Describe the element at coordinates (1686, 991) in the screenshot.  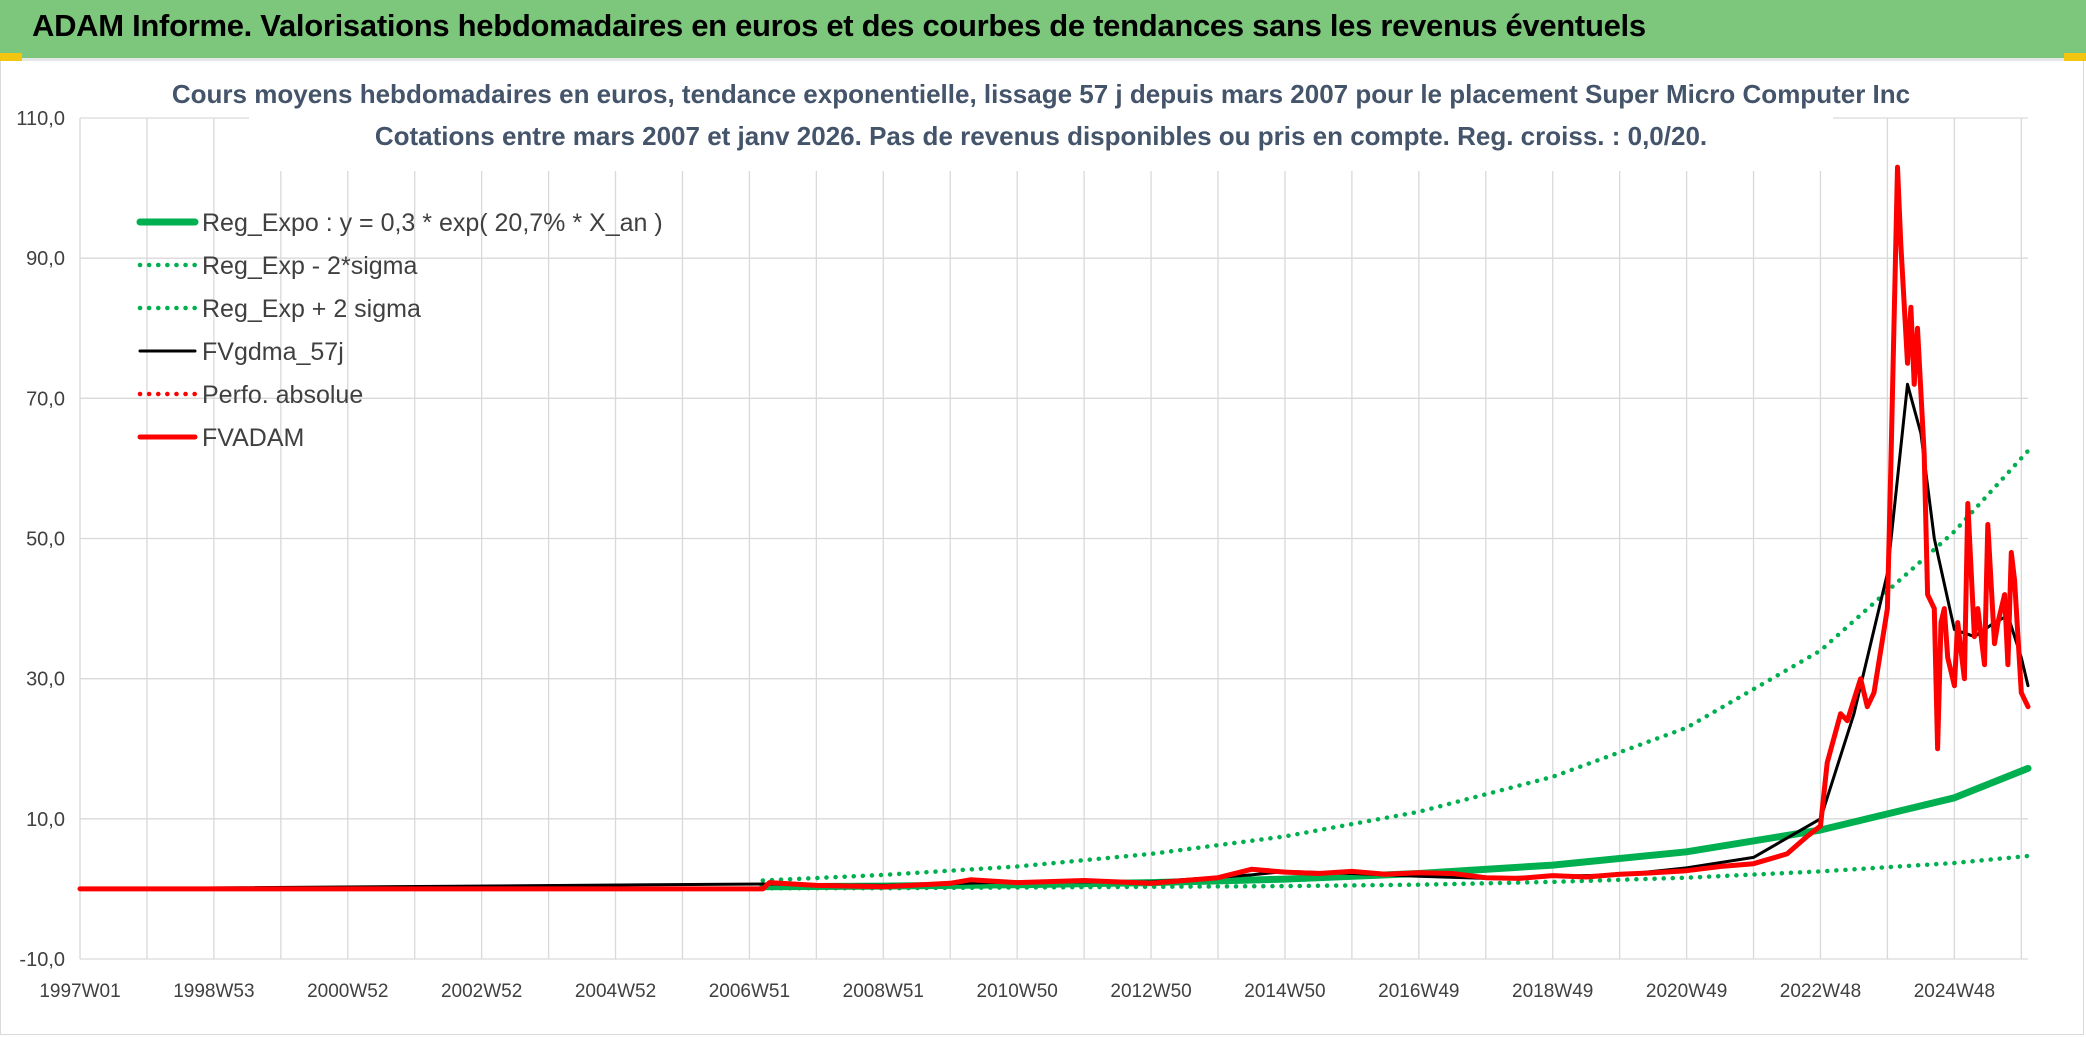
I see `x-tick-label: 2020W49` at that location.